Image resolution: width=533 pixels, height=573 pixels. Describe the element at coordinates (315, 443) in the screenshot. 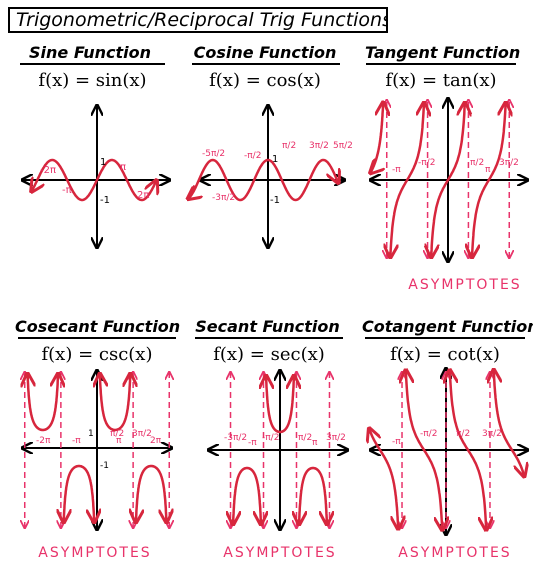

I see `secant-lbl-pi: π` at that location.